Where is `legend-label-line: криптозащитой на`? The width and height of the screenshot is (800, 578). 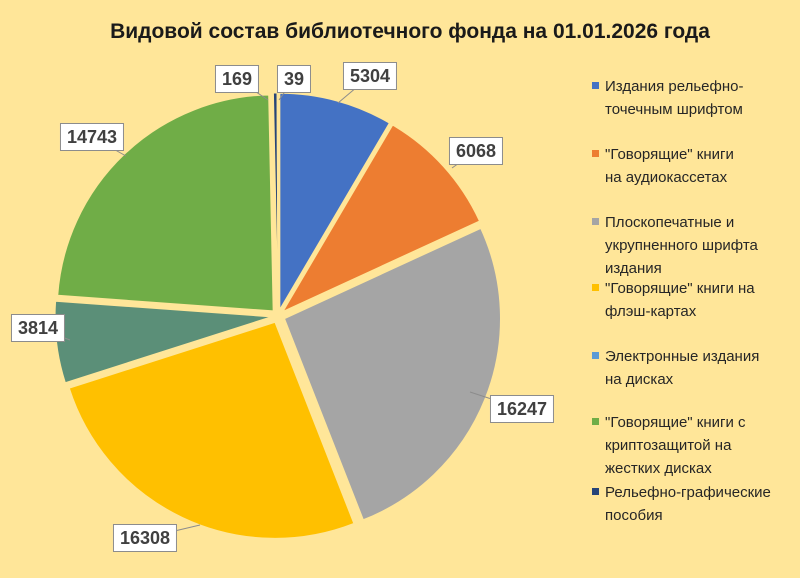 legend-label-line: криптозащитой на is located at coordinates (668, 445).